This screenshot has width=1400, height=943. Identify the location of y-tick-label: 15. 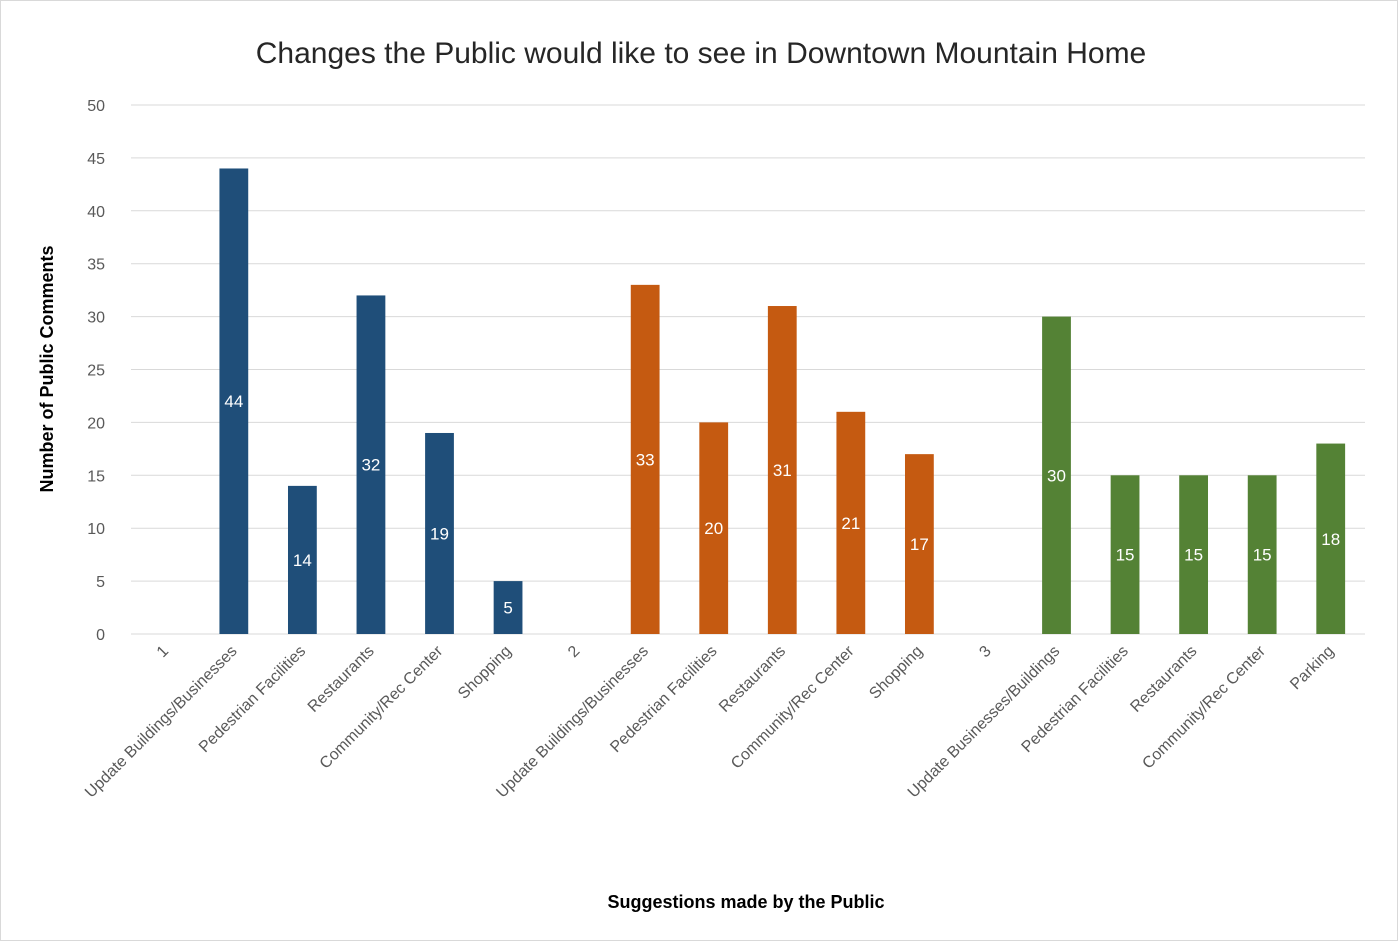
(96, 476).